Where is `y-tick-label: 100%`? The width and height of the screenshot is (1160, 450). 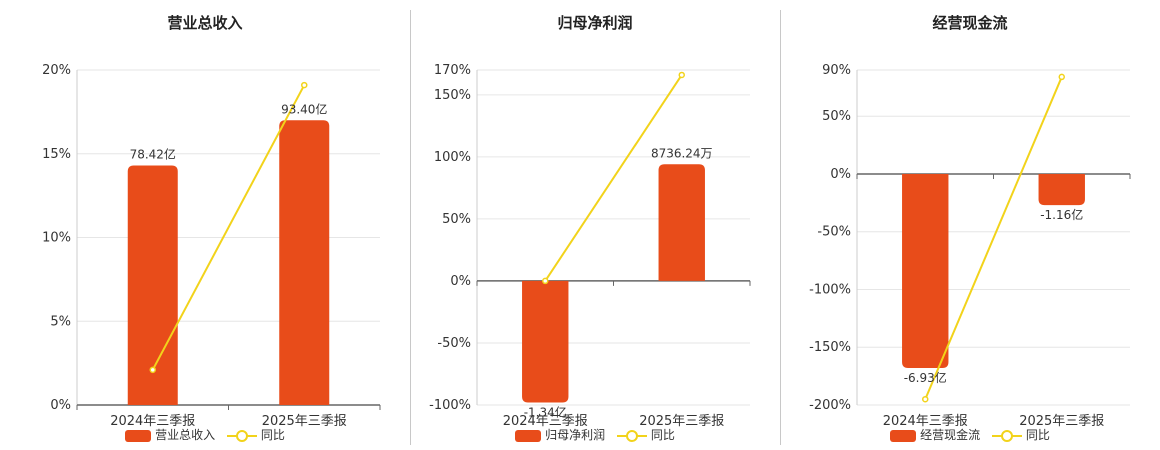 y-tick-label: 100% is located at coordinates (452, 157).